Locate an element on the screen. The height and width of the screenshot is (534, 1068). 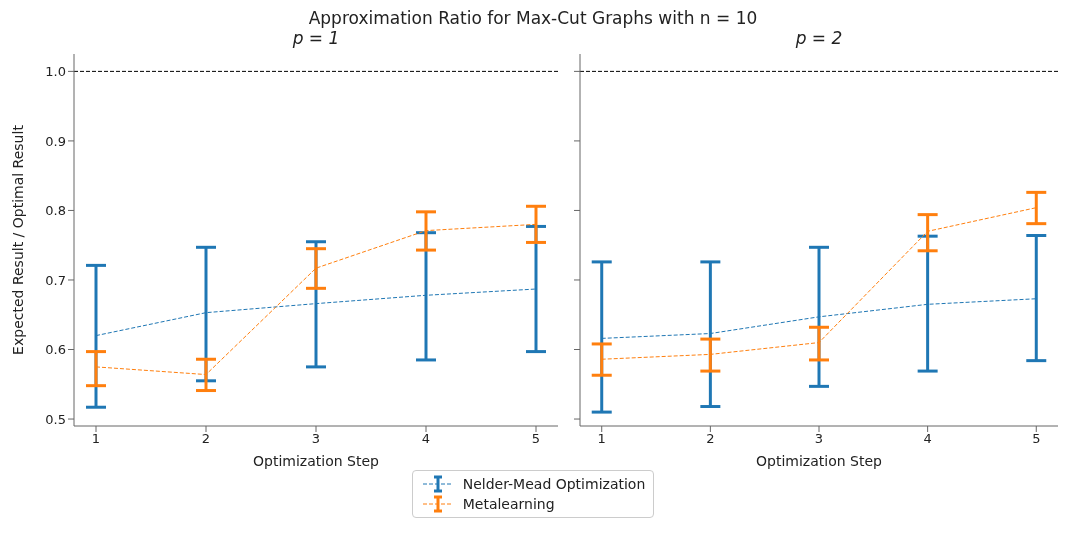
text: Approximation Ratio for Max-Cut Graphs with n = 10 is located at coordinates (533, 18).